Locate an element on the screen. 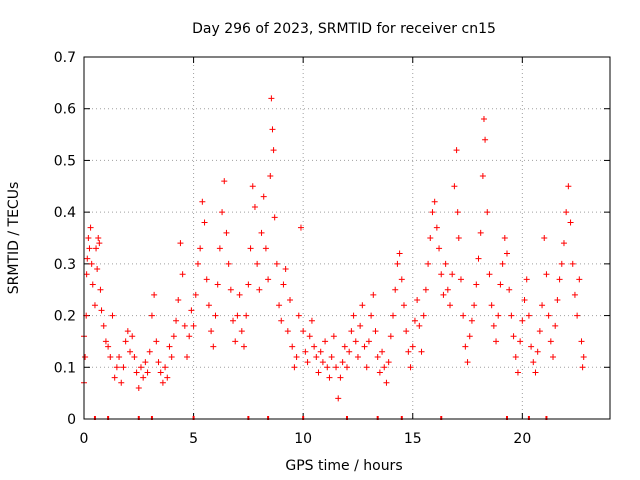  y-tick-label: 0.4 is located at coordinates (65, 213).